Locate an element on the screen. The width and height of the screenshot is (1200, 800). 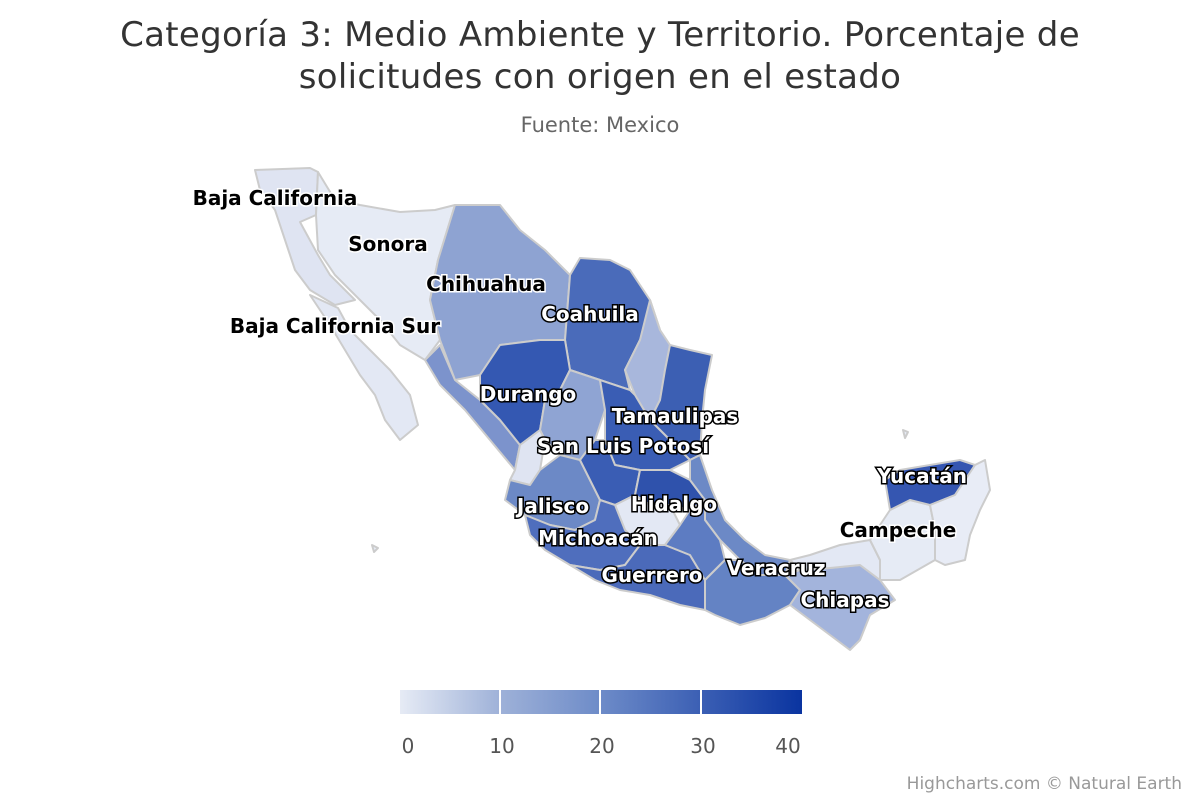
label-veracruz: Veracruz is located at coordinates (776, 568).